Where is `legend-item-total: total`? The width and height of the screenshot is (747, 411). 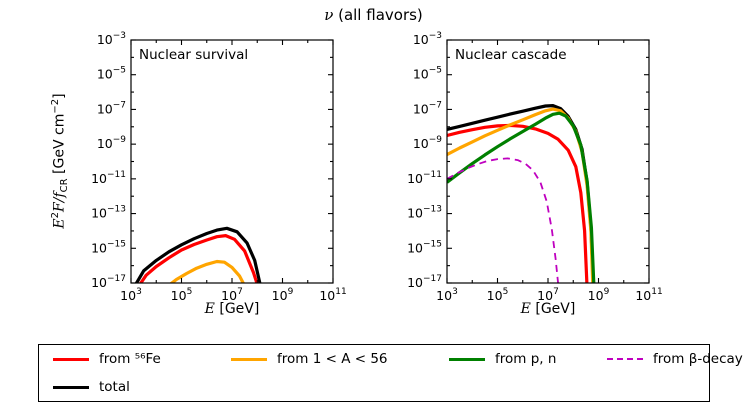 legend-item-total: total is located at coordinates (142, 387).